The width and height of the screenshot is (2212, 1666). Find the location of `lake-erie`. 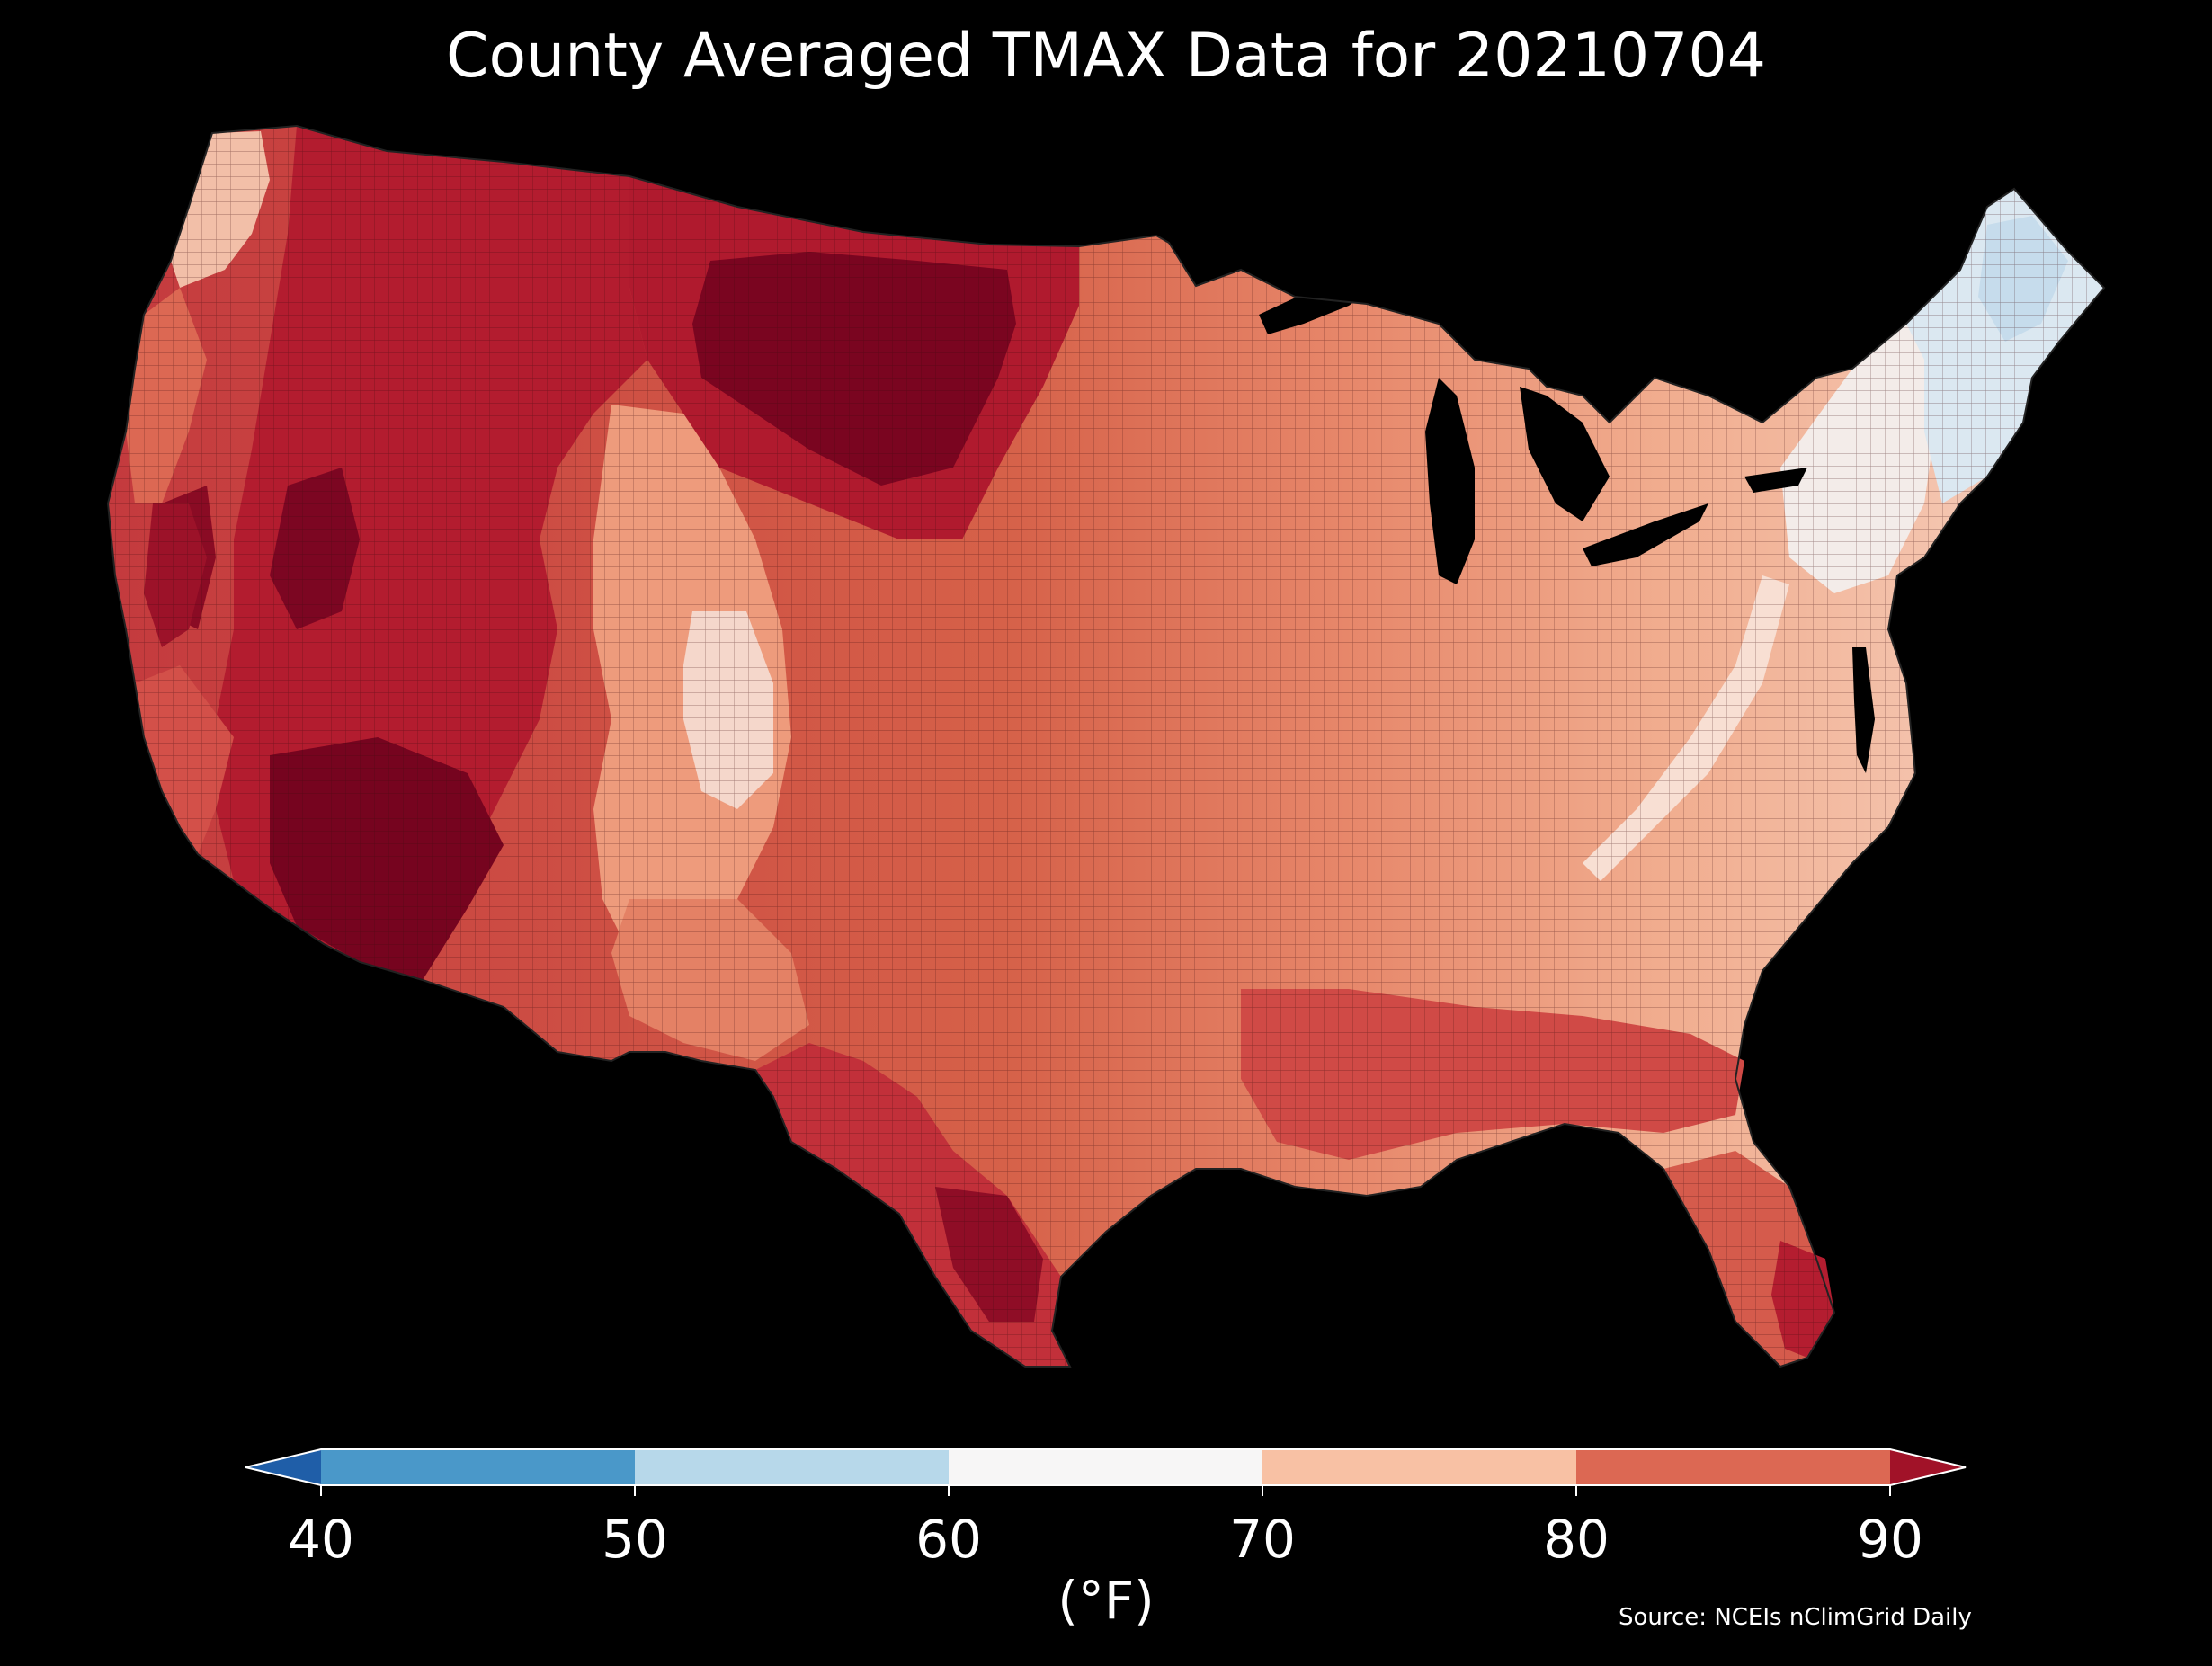

lake-erie is located at coordinates (1645, 535).